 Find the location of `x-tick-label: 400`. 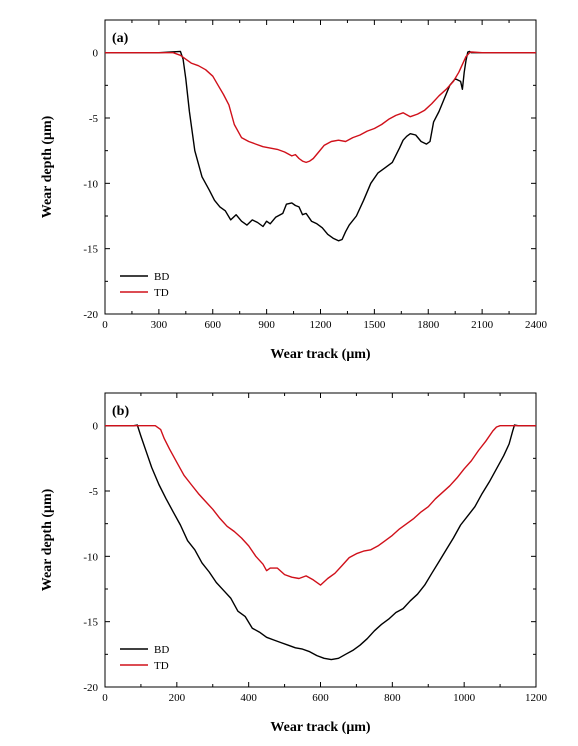

x-tick-label: 400 is located at coordinates (248, 698).